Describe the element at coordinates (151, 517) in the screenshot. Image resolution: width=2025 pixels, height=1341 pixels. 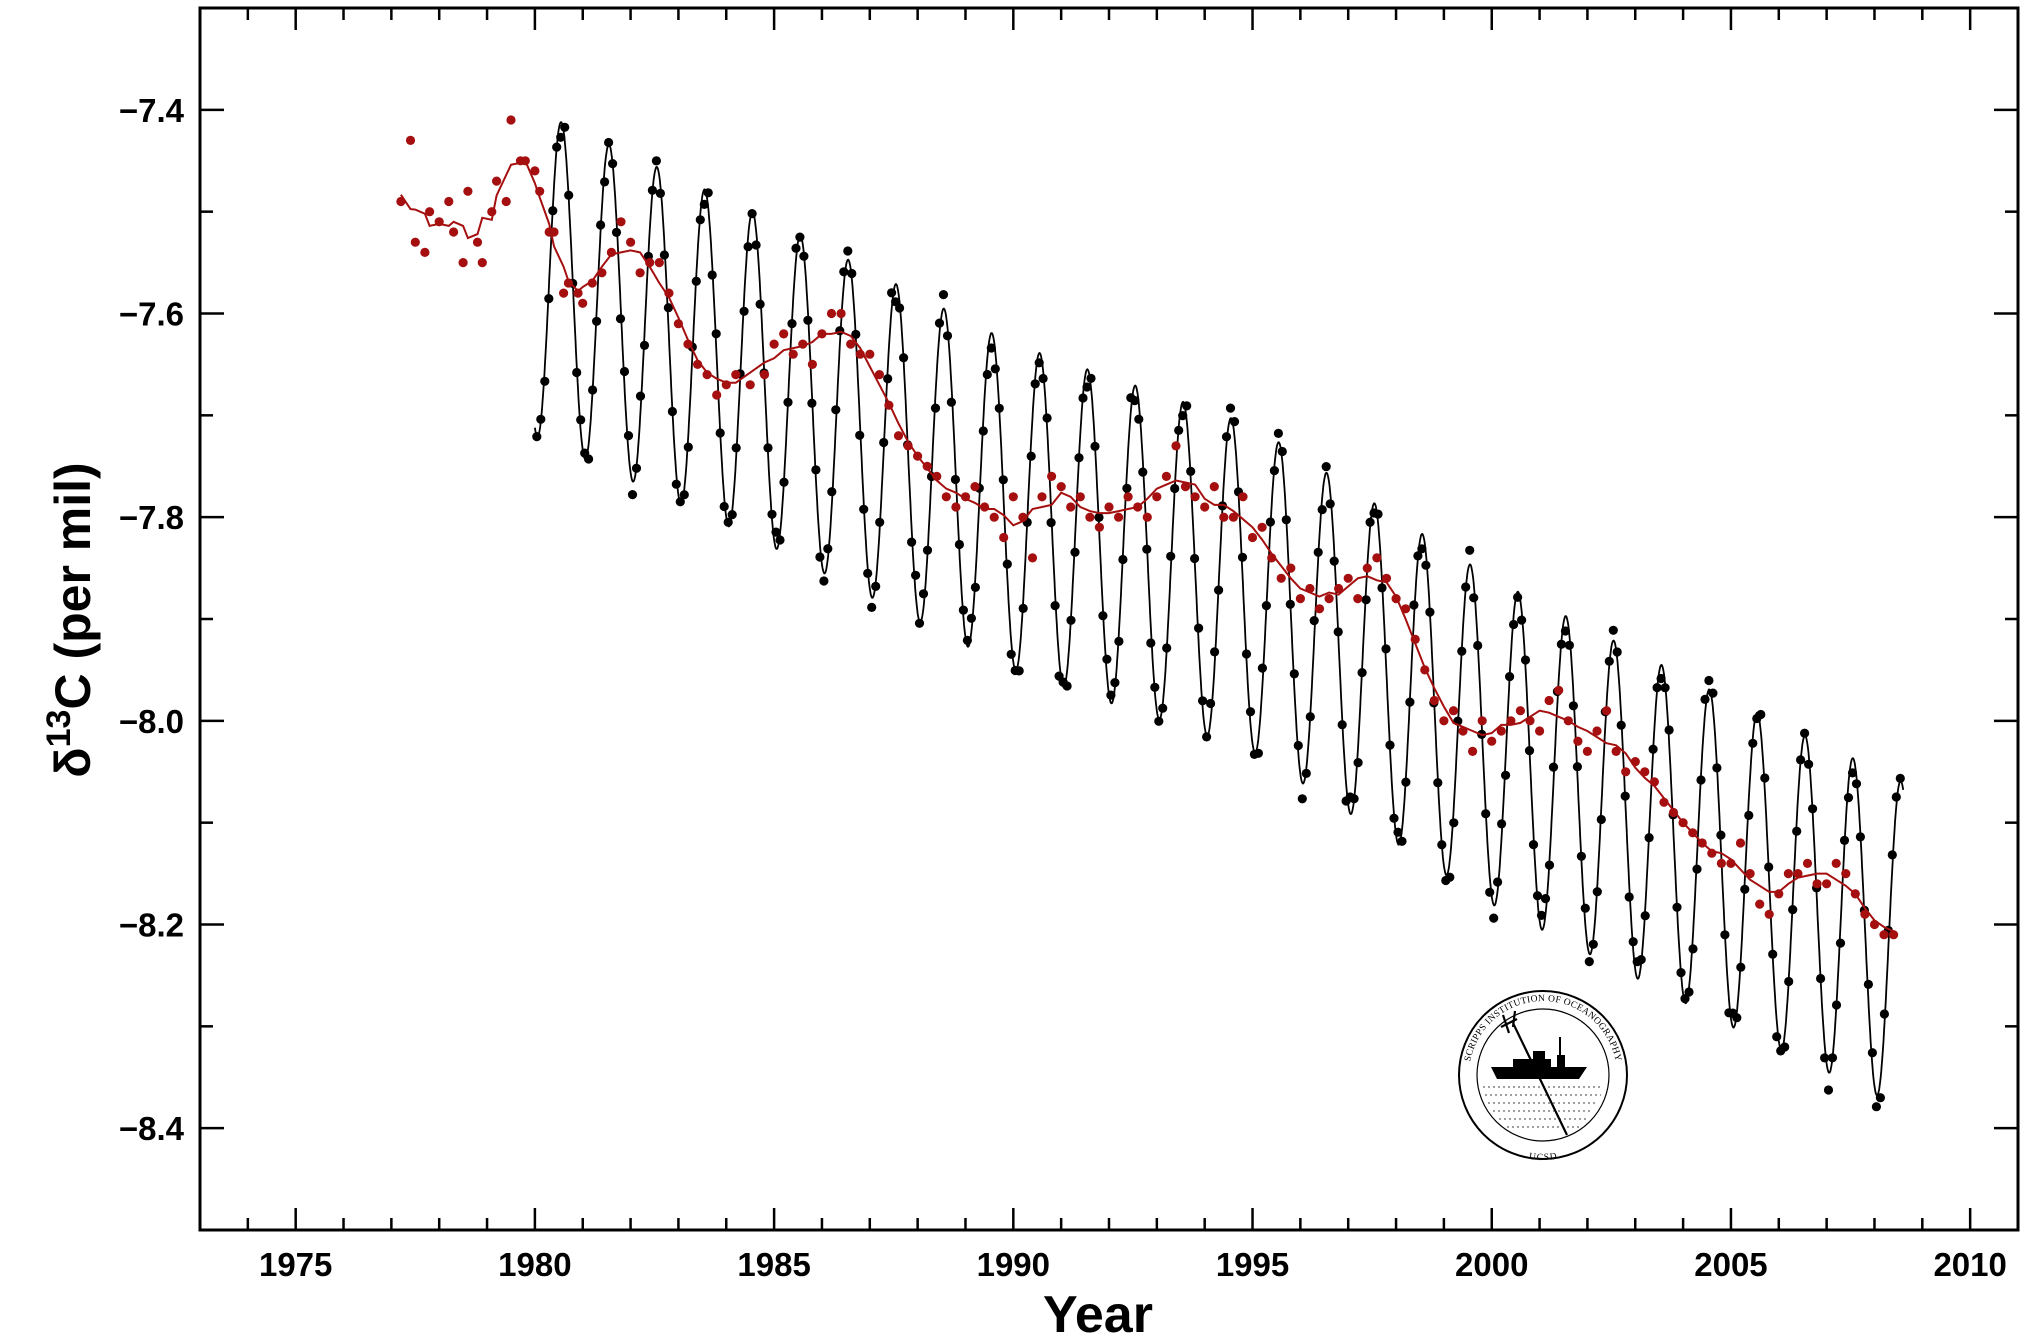
I see `y-tick-label: −7.8` at that location.